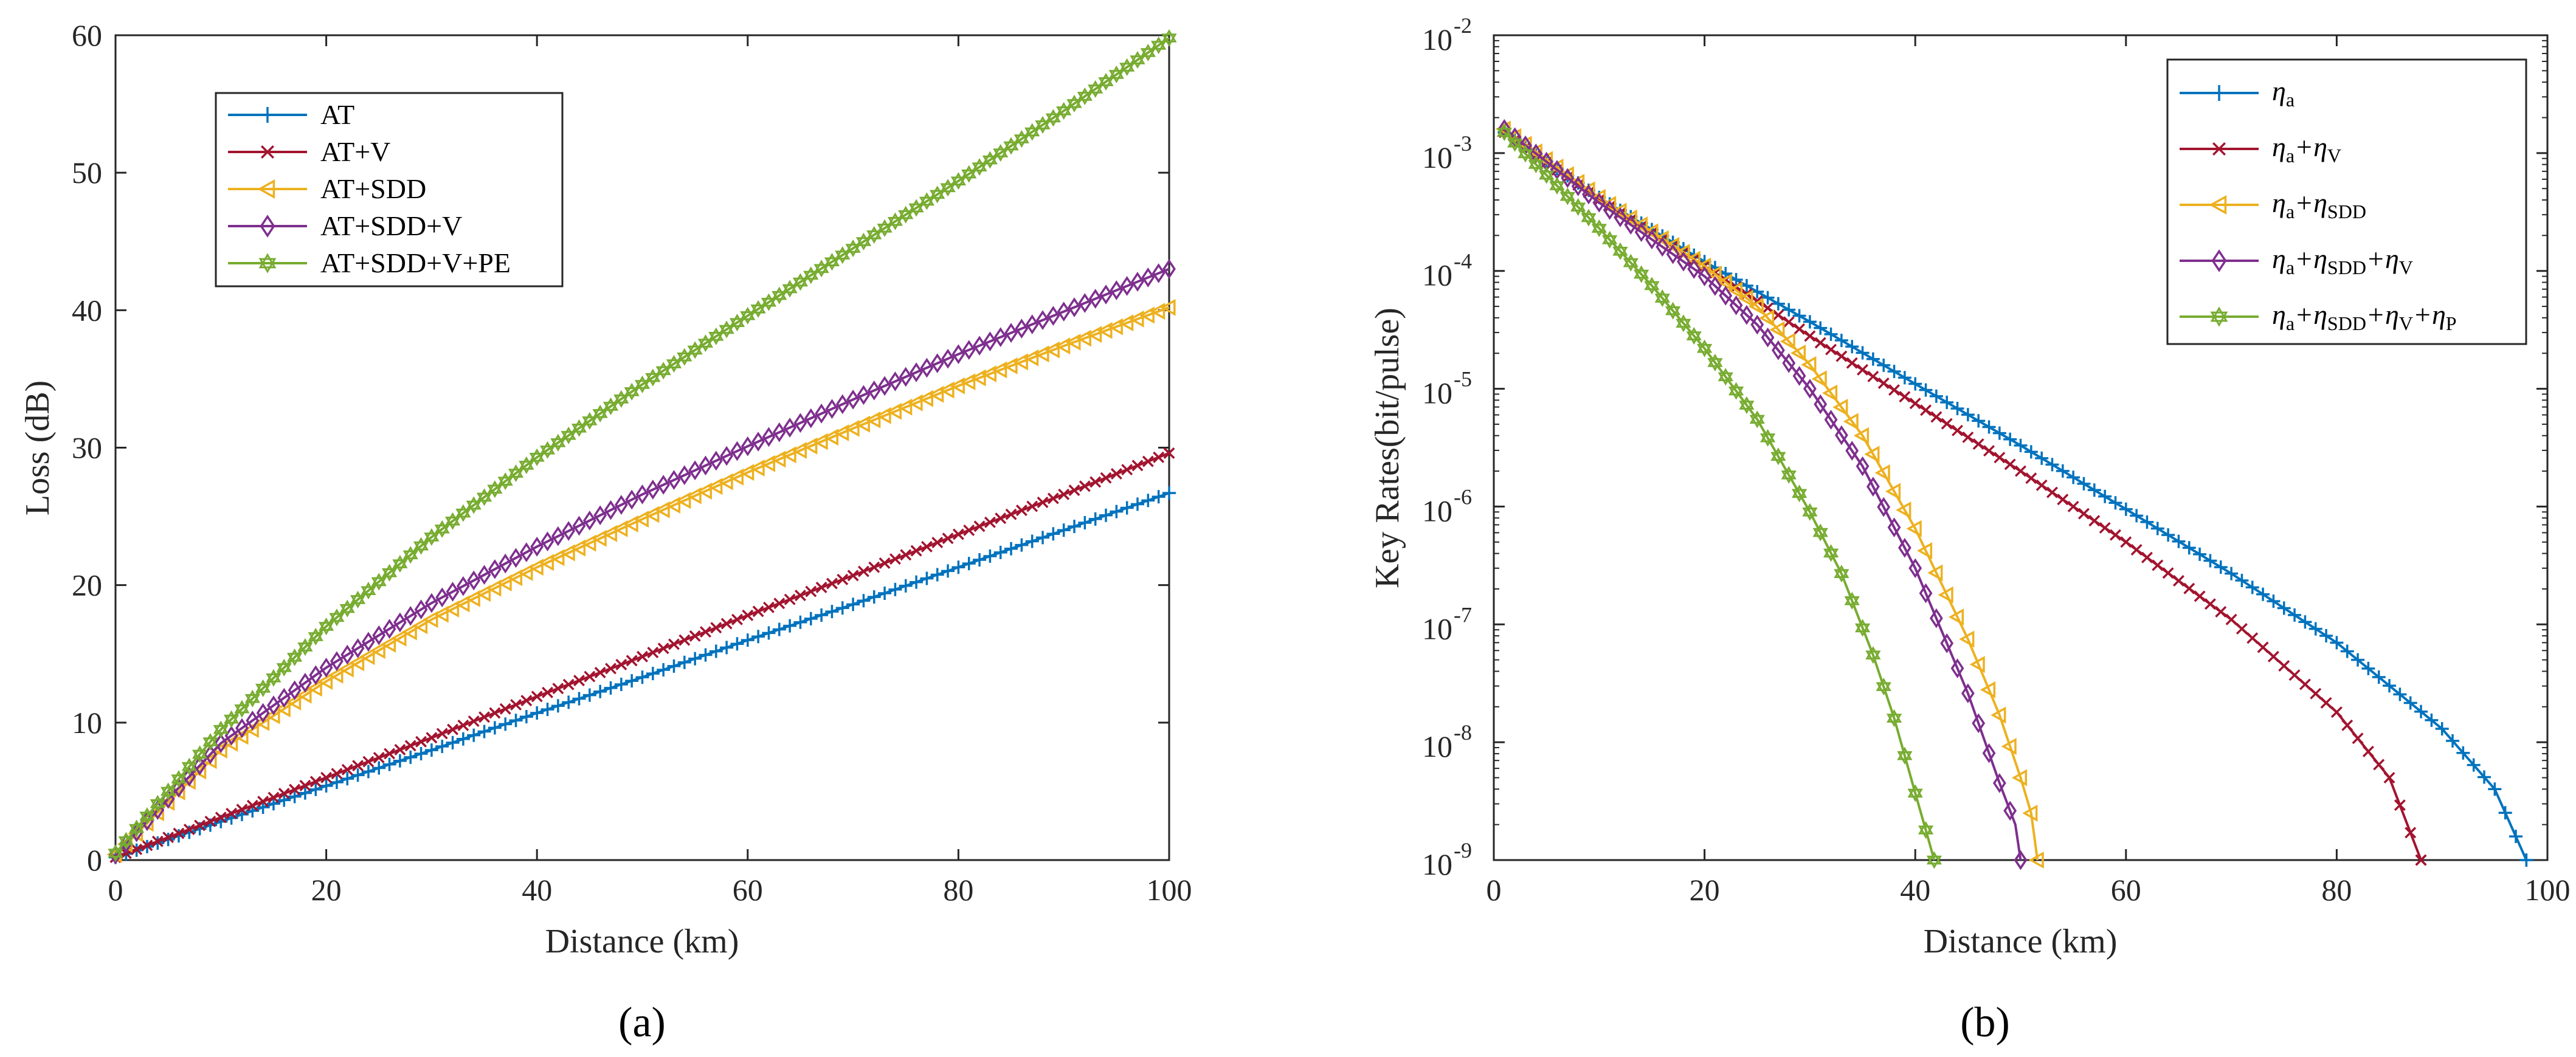 The height and width of the screenshot is (1057, 2576). What do you see at coordinates (1447, 860) in the screenshot?
I see `panel-b-y-tick-label: 10 -9` at bounding box center [1447, 860].